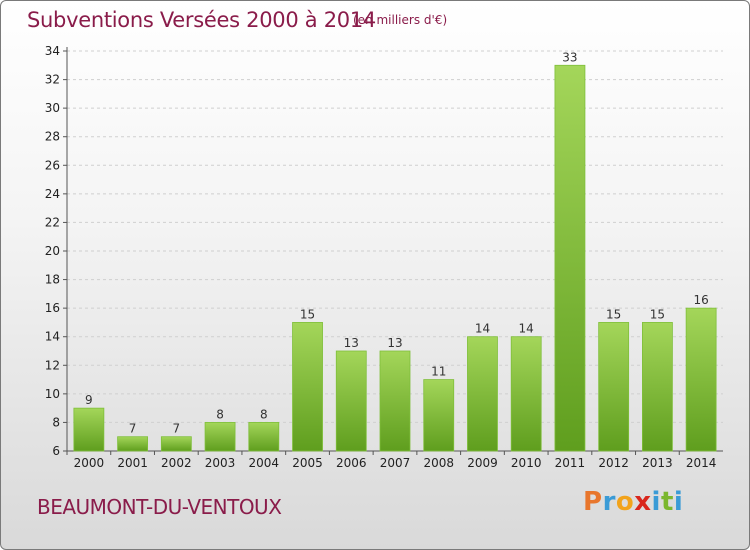 The height and width of the screenshot is (550, 750). I want to click on x-tick-label: 2010, so click(526, 463).